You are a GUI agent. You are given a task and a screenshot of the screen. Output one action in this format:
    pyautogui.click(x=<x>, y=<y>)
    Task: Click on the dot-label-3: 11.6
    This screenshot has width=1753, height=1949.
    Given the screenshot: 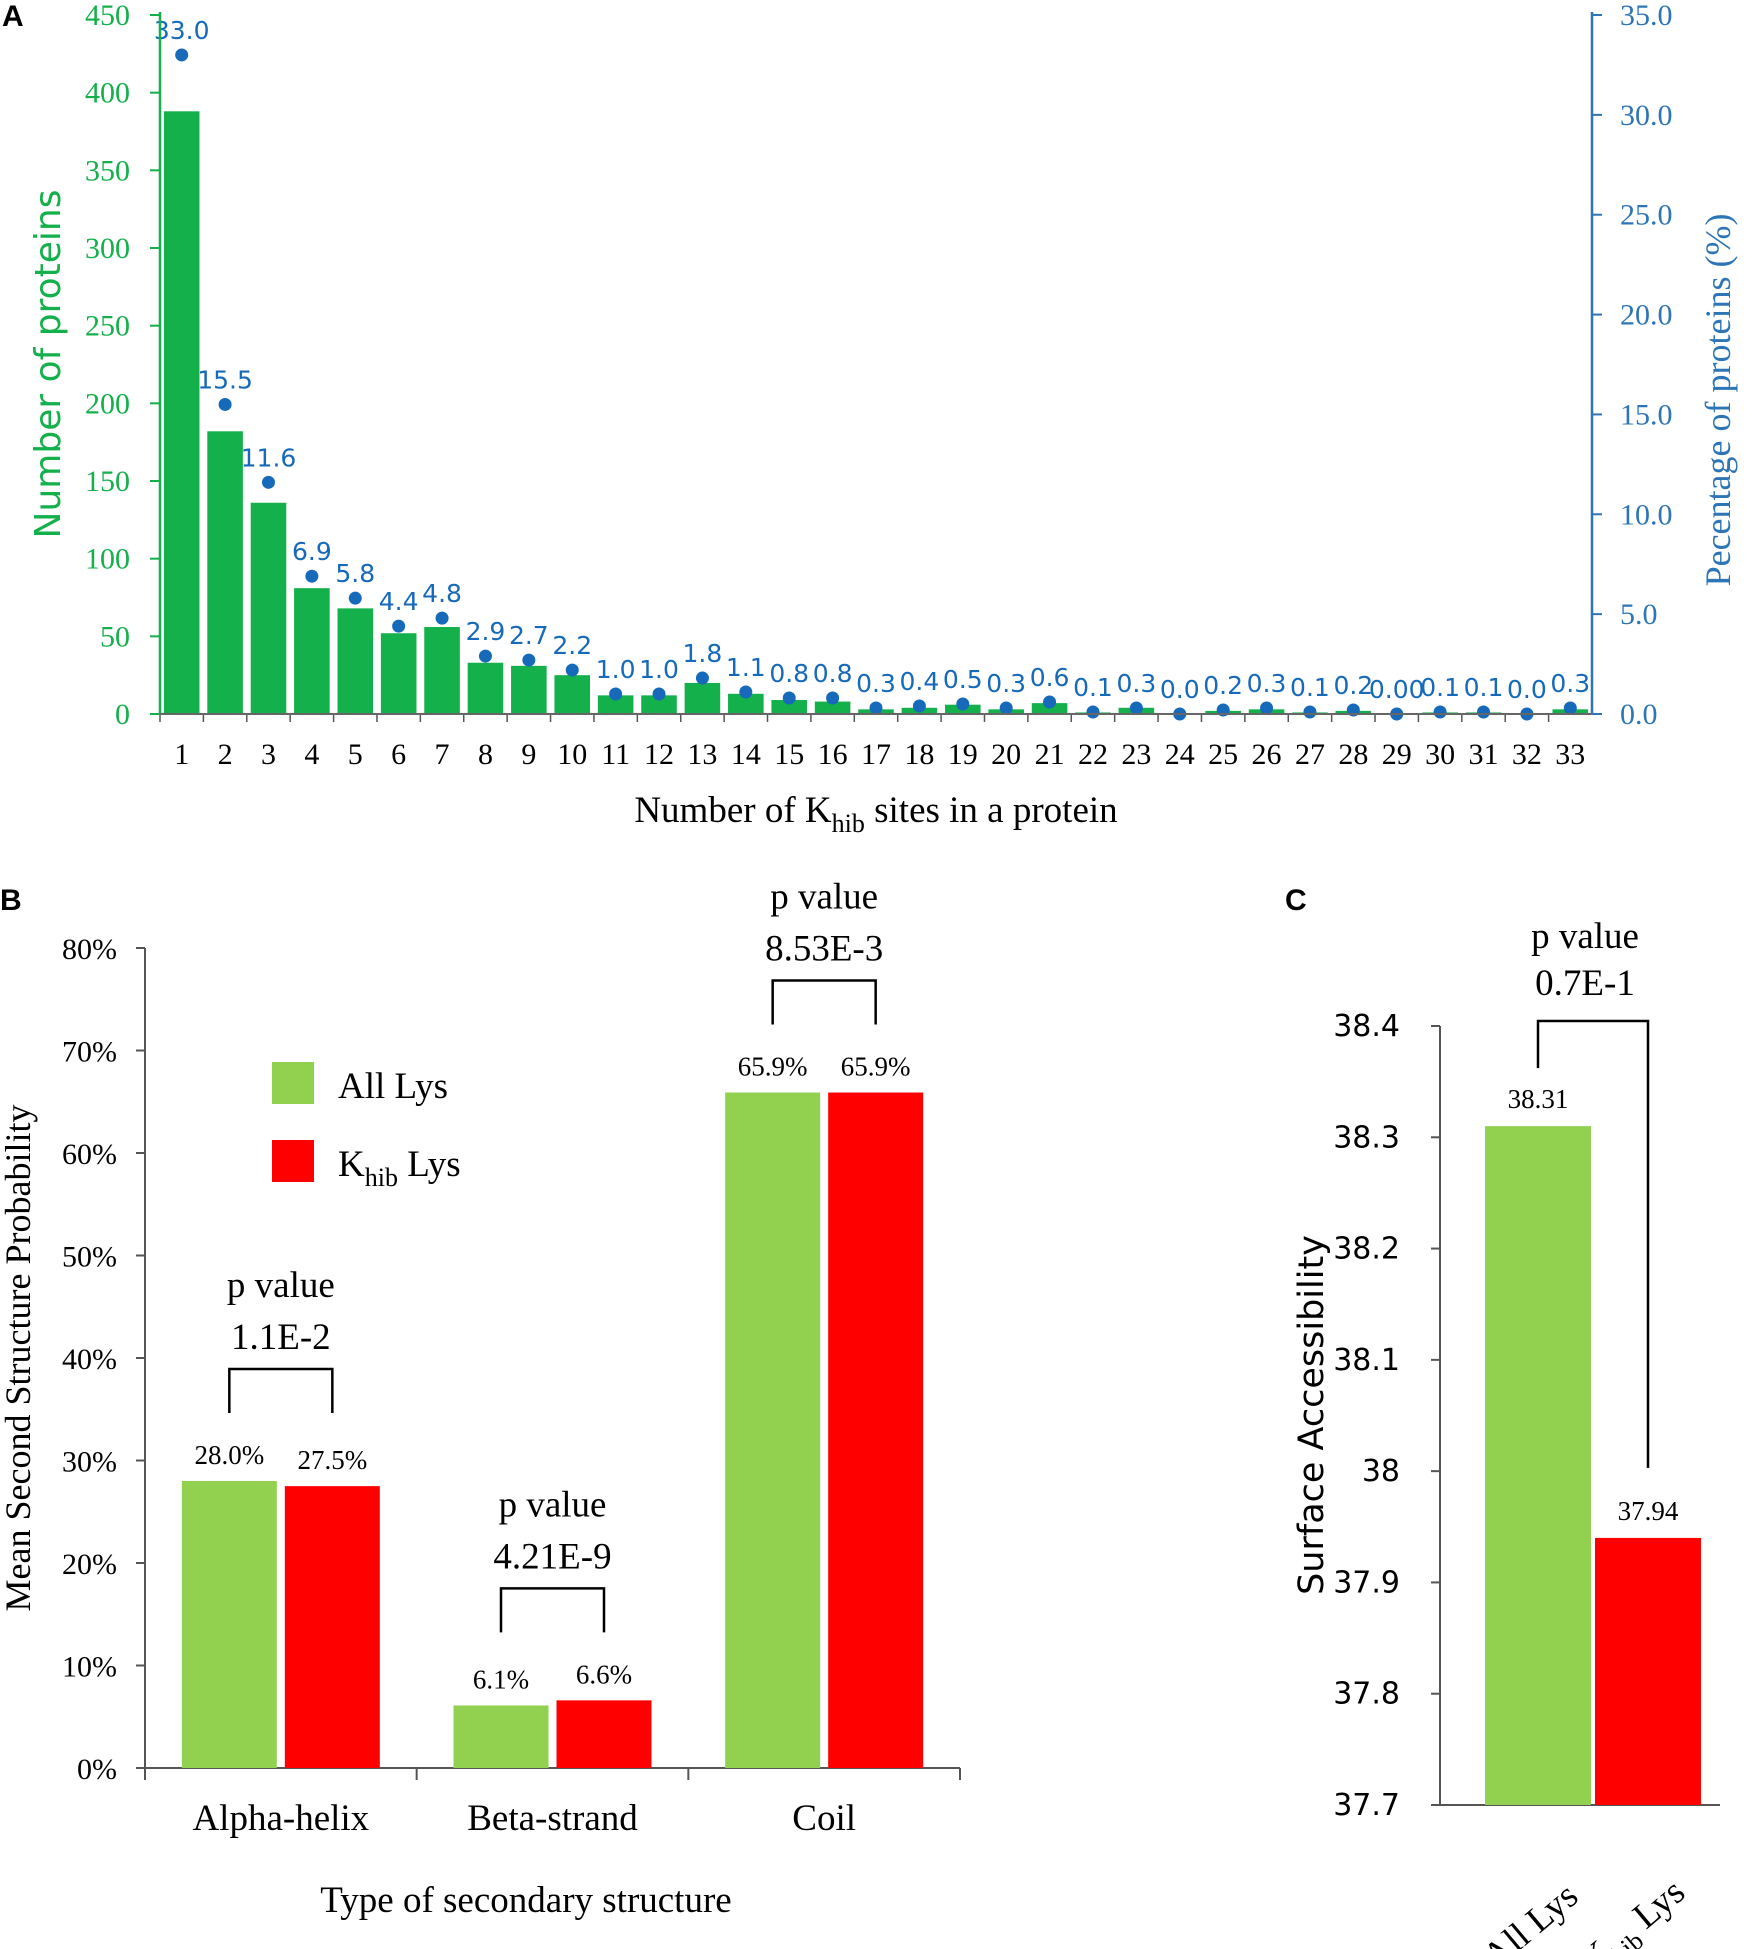 What is the action you would take?
    pyautogui.click(x=269, y=457)
    